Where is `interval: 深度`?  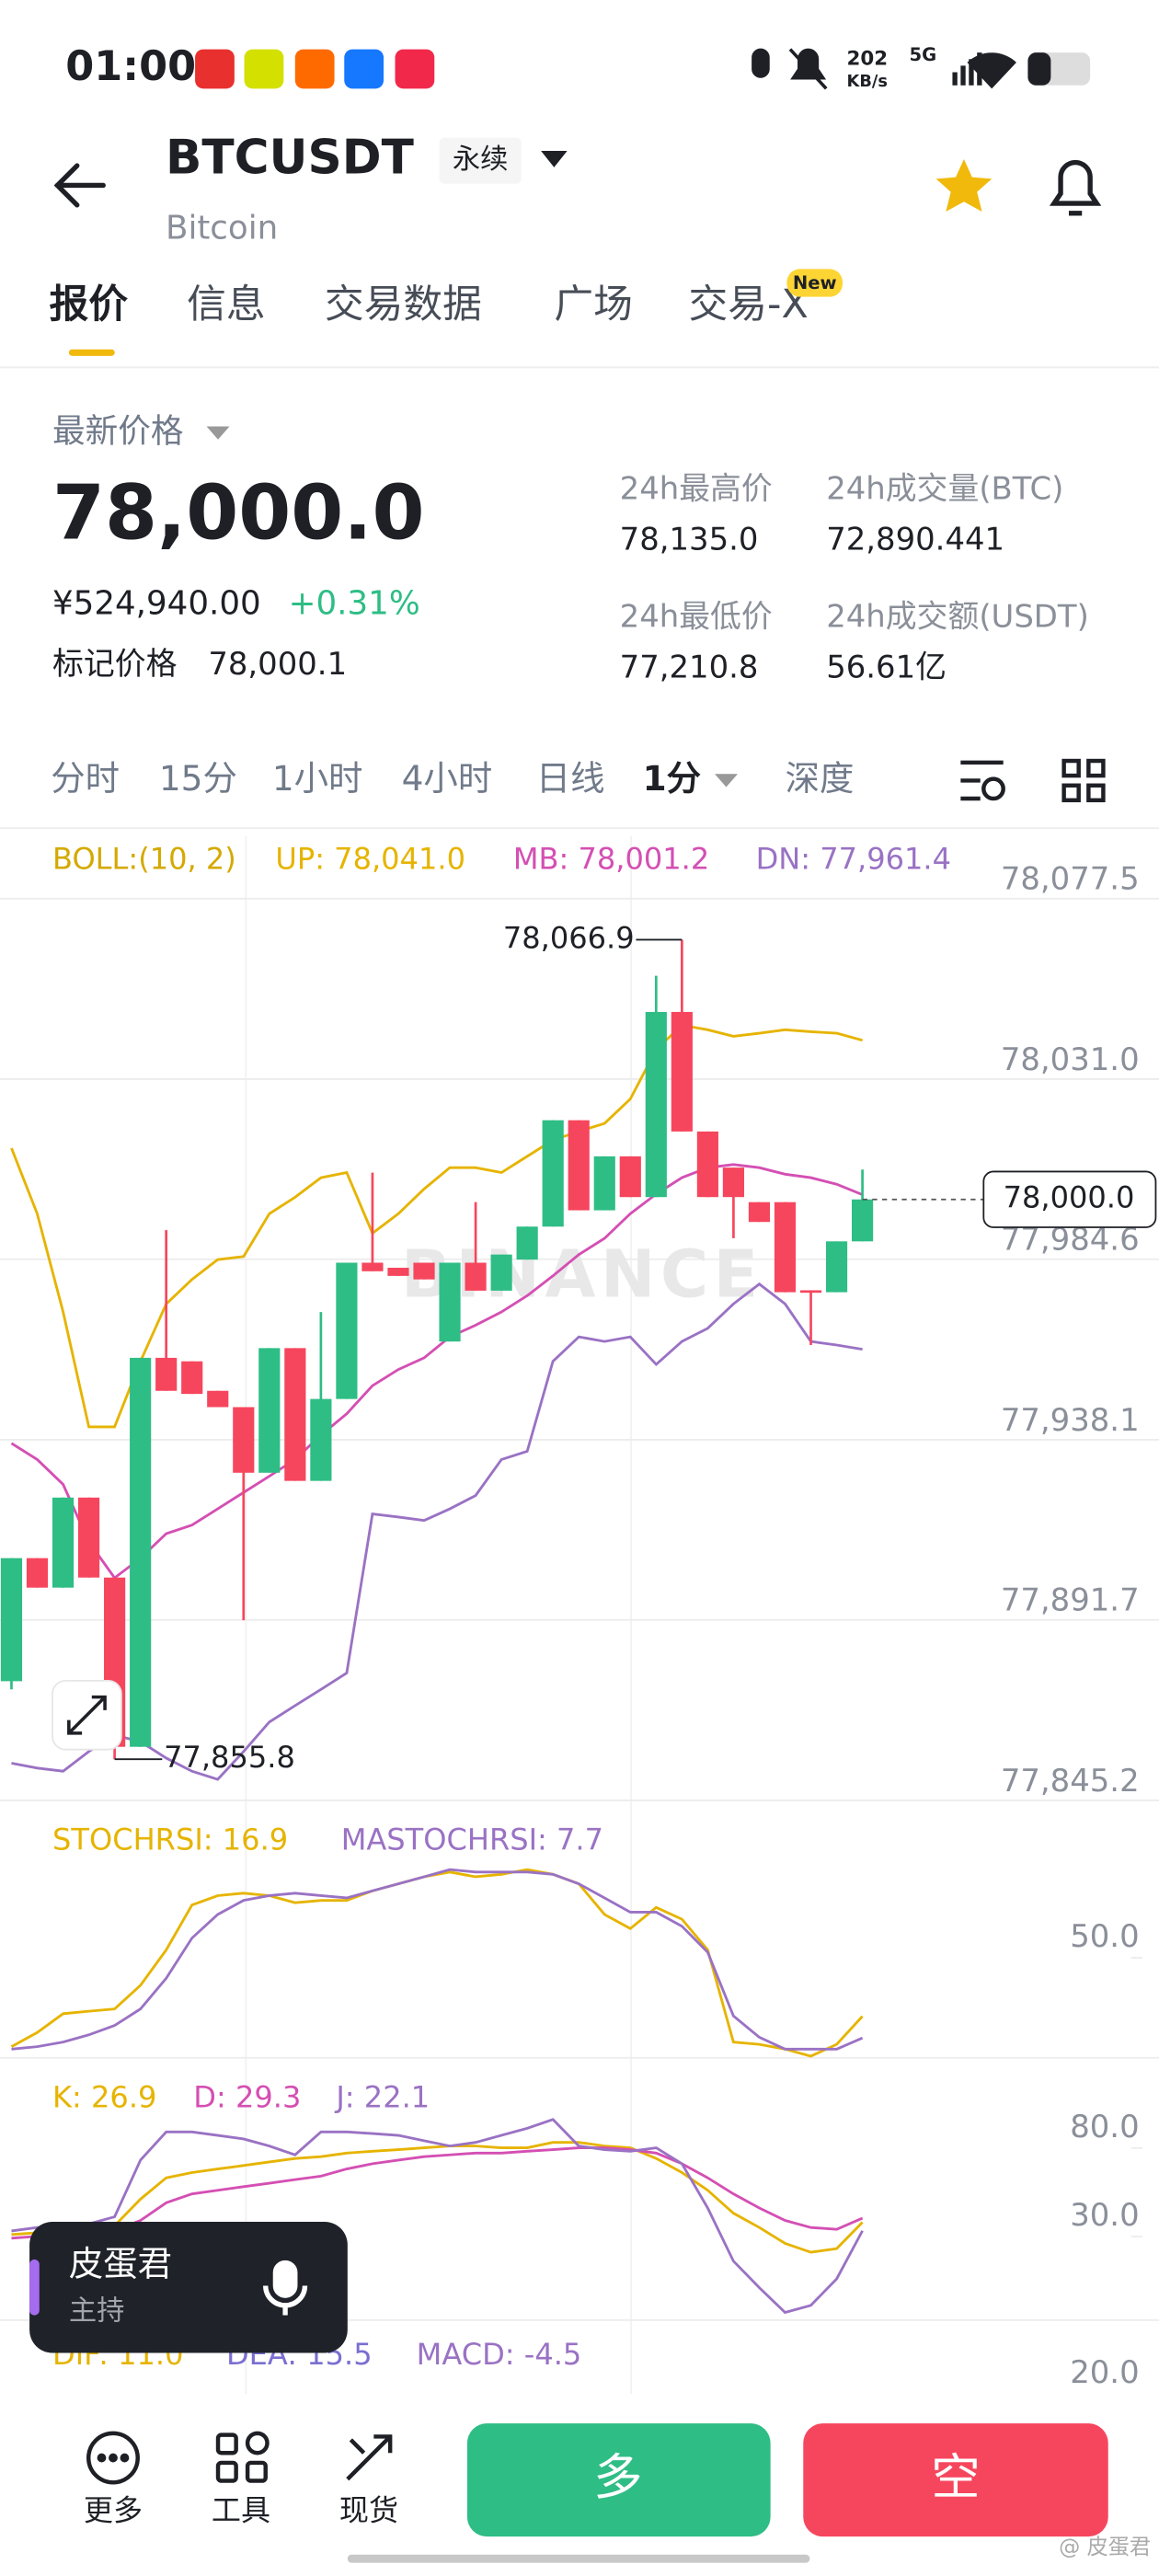
interval: 深度 is located at coordinates (820, 778).